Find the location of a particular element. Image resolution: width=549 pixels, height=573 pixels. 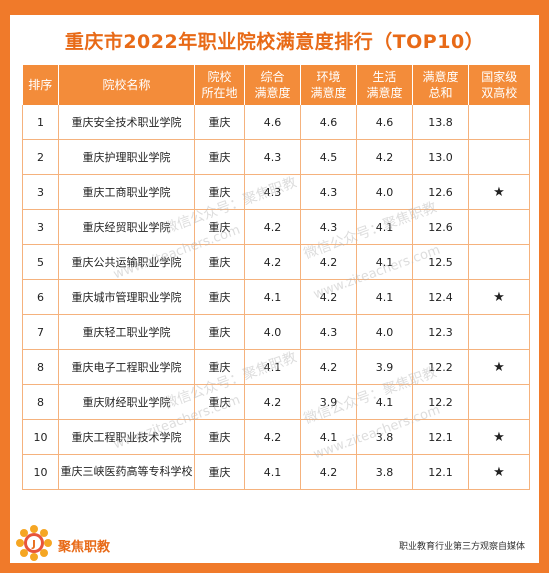

header-city: 院校 所在地 is located at coordinates (219, 85).